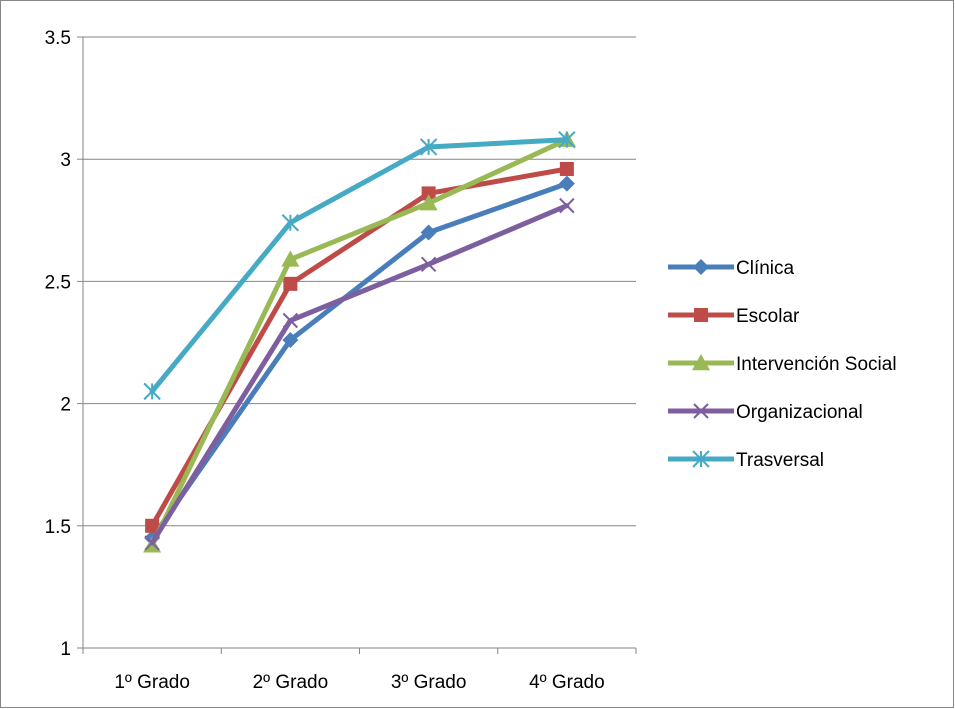  I want to click on x-tick-label: 3º Grado, so click(429, 682).